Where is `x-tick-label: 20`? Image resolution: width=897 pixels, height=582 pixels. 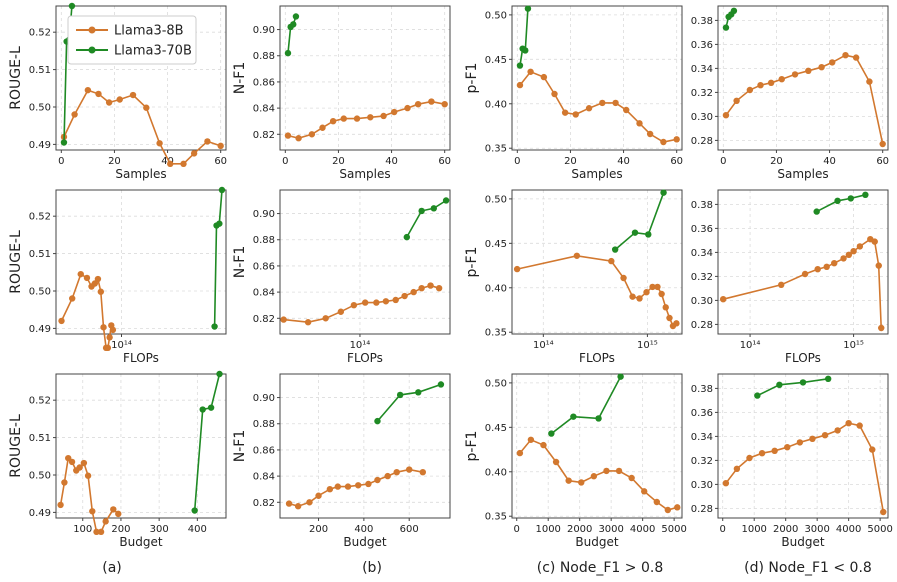
x-tick-label: 20 is located at coordinates (570, 161).